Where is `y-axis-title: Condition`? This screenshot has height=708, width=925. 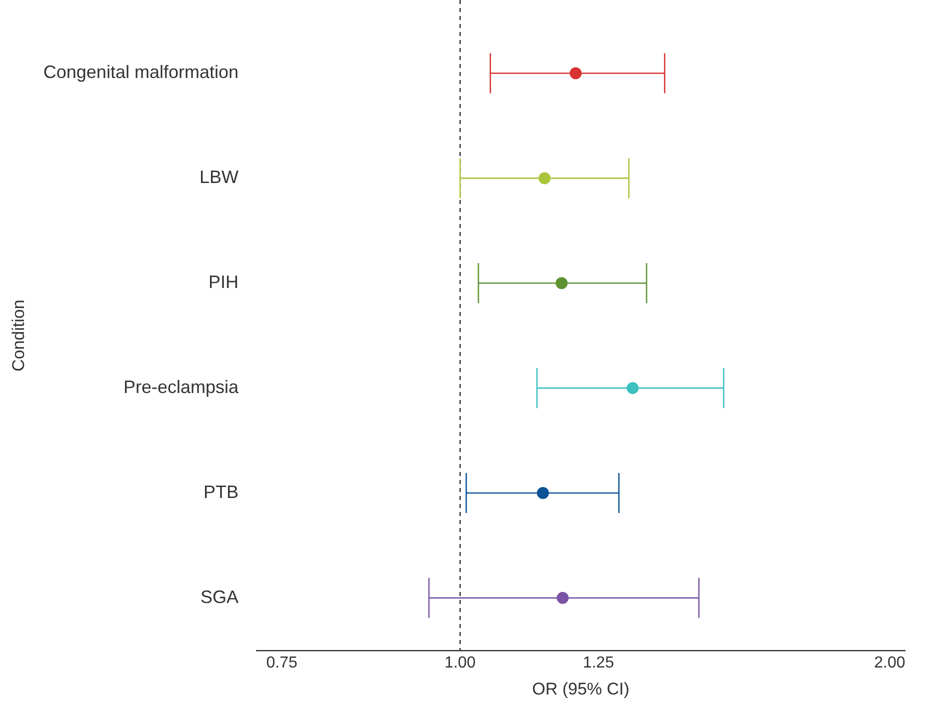 y-axis-title: Condition is located at coordinates (18, 336).